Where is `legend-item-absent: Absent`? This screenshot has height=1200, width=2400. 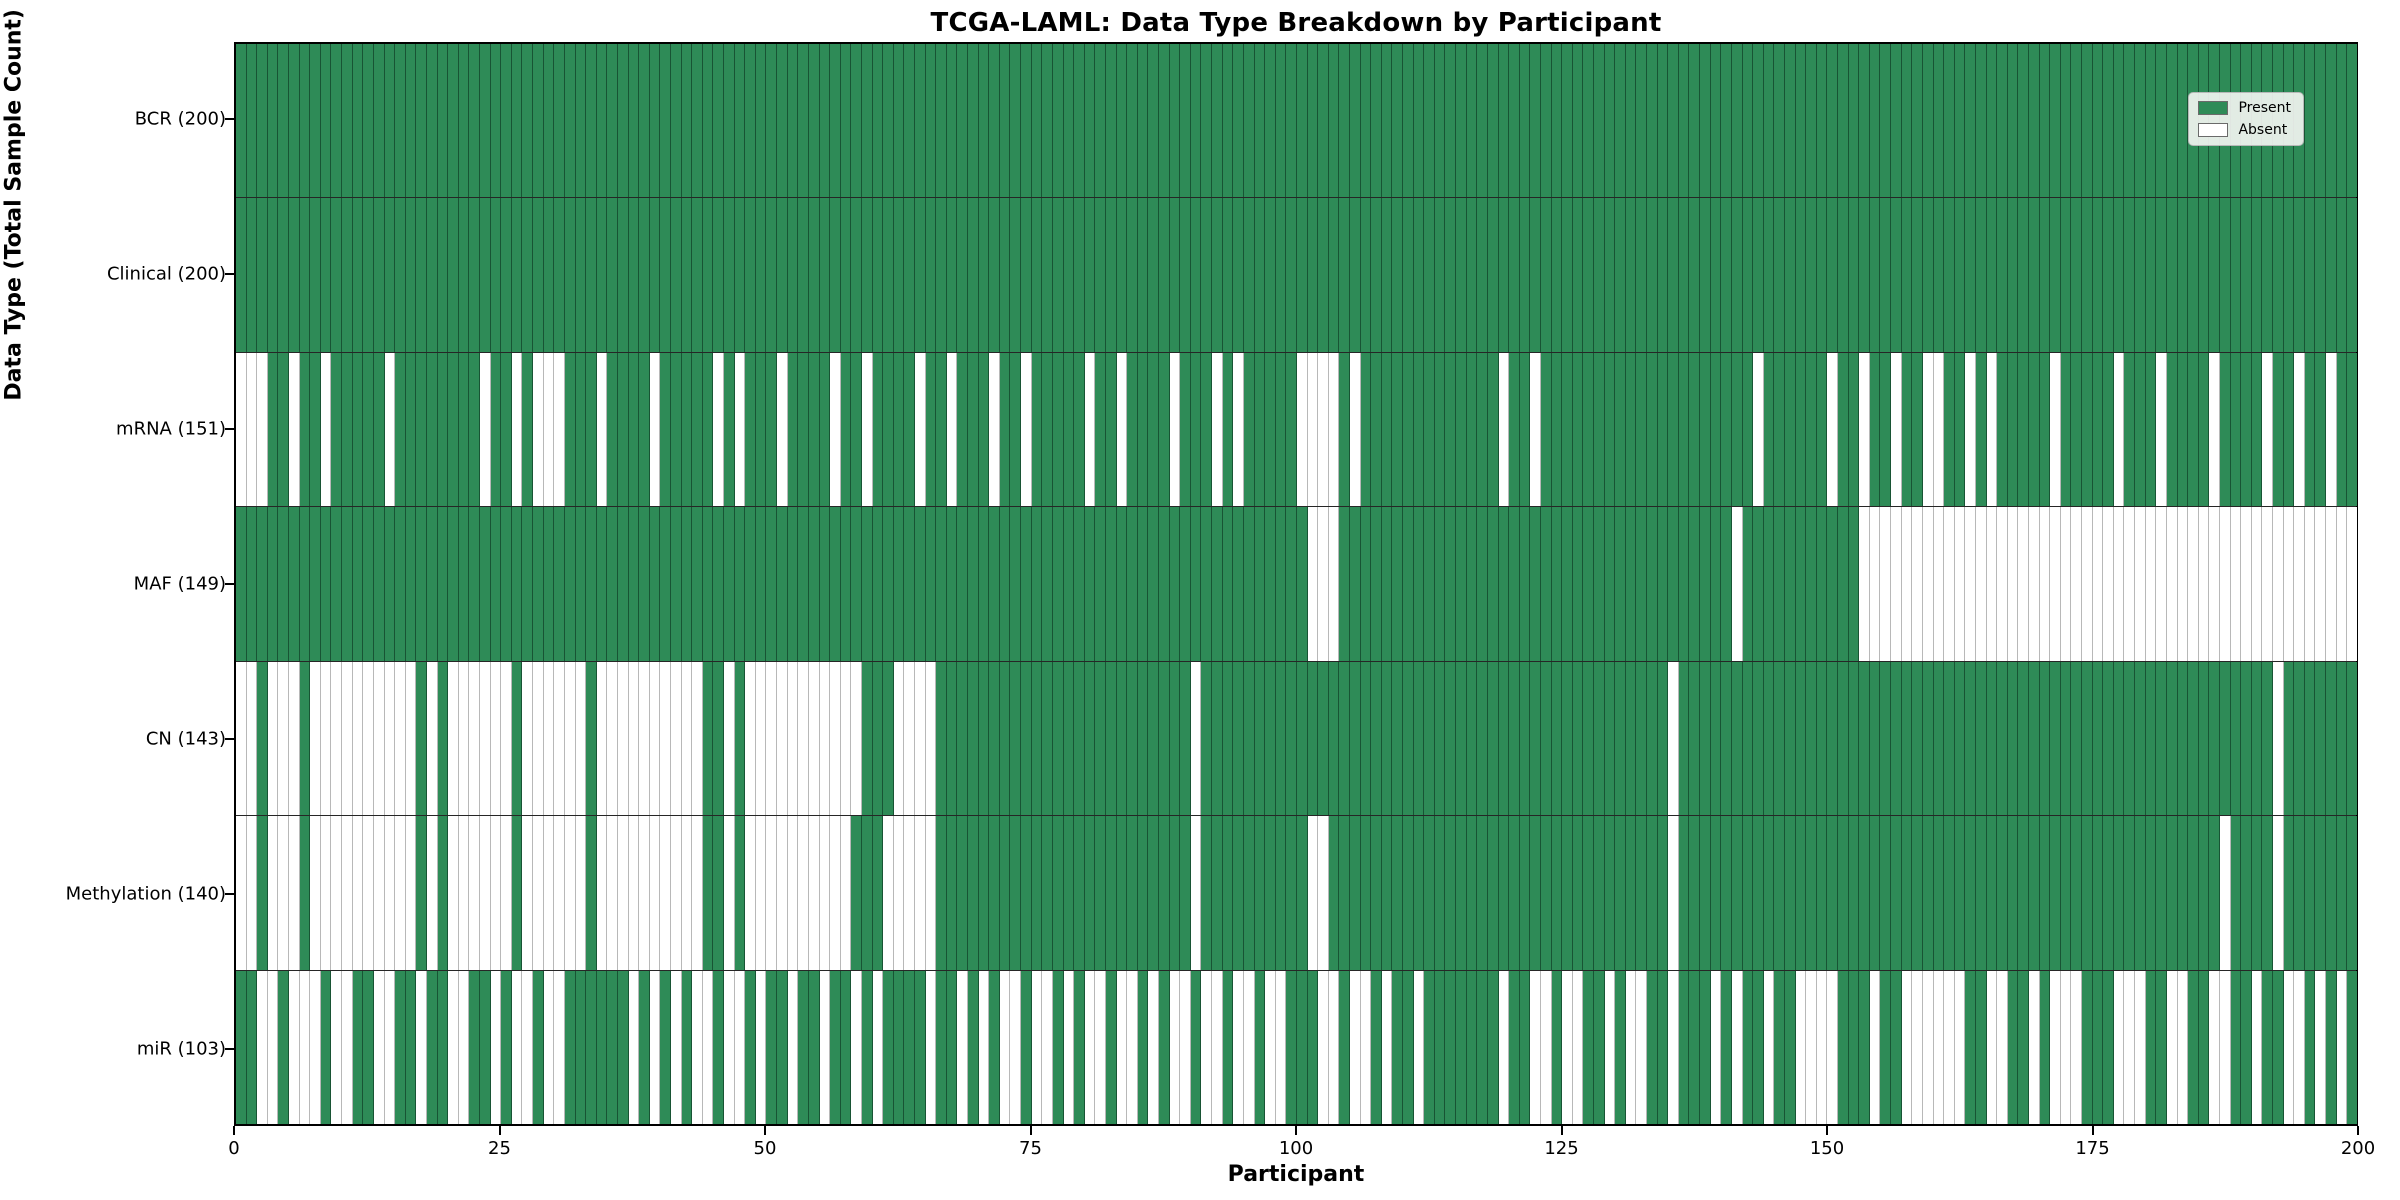
legend-item-absent: Absent is located at coordinates (2244, 130).